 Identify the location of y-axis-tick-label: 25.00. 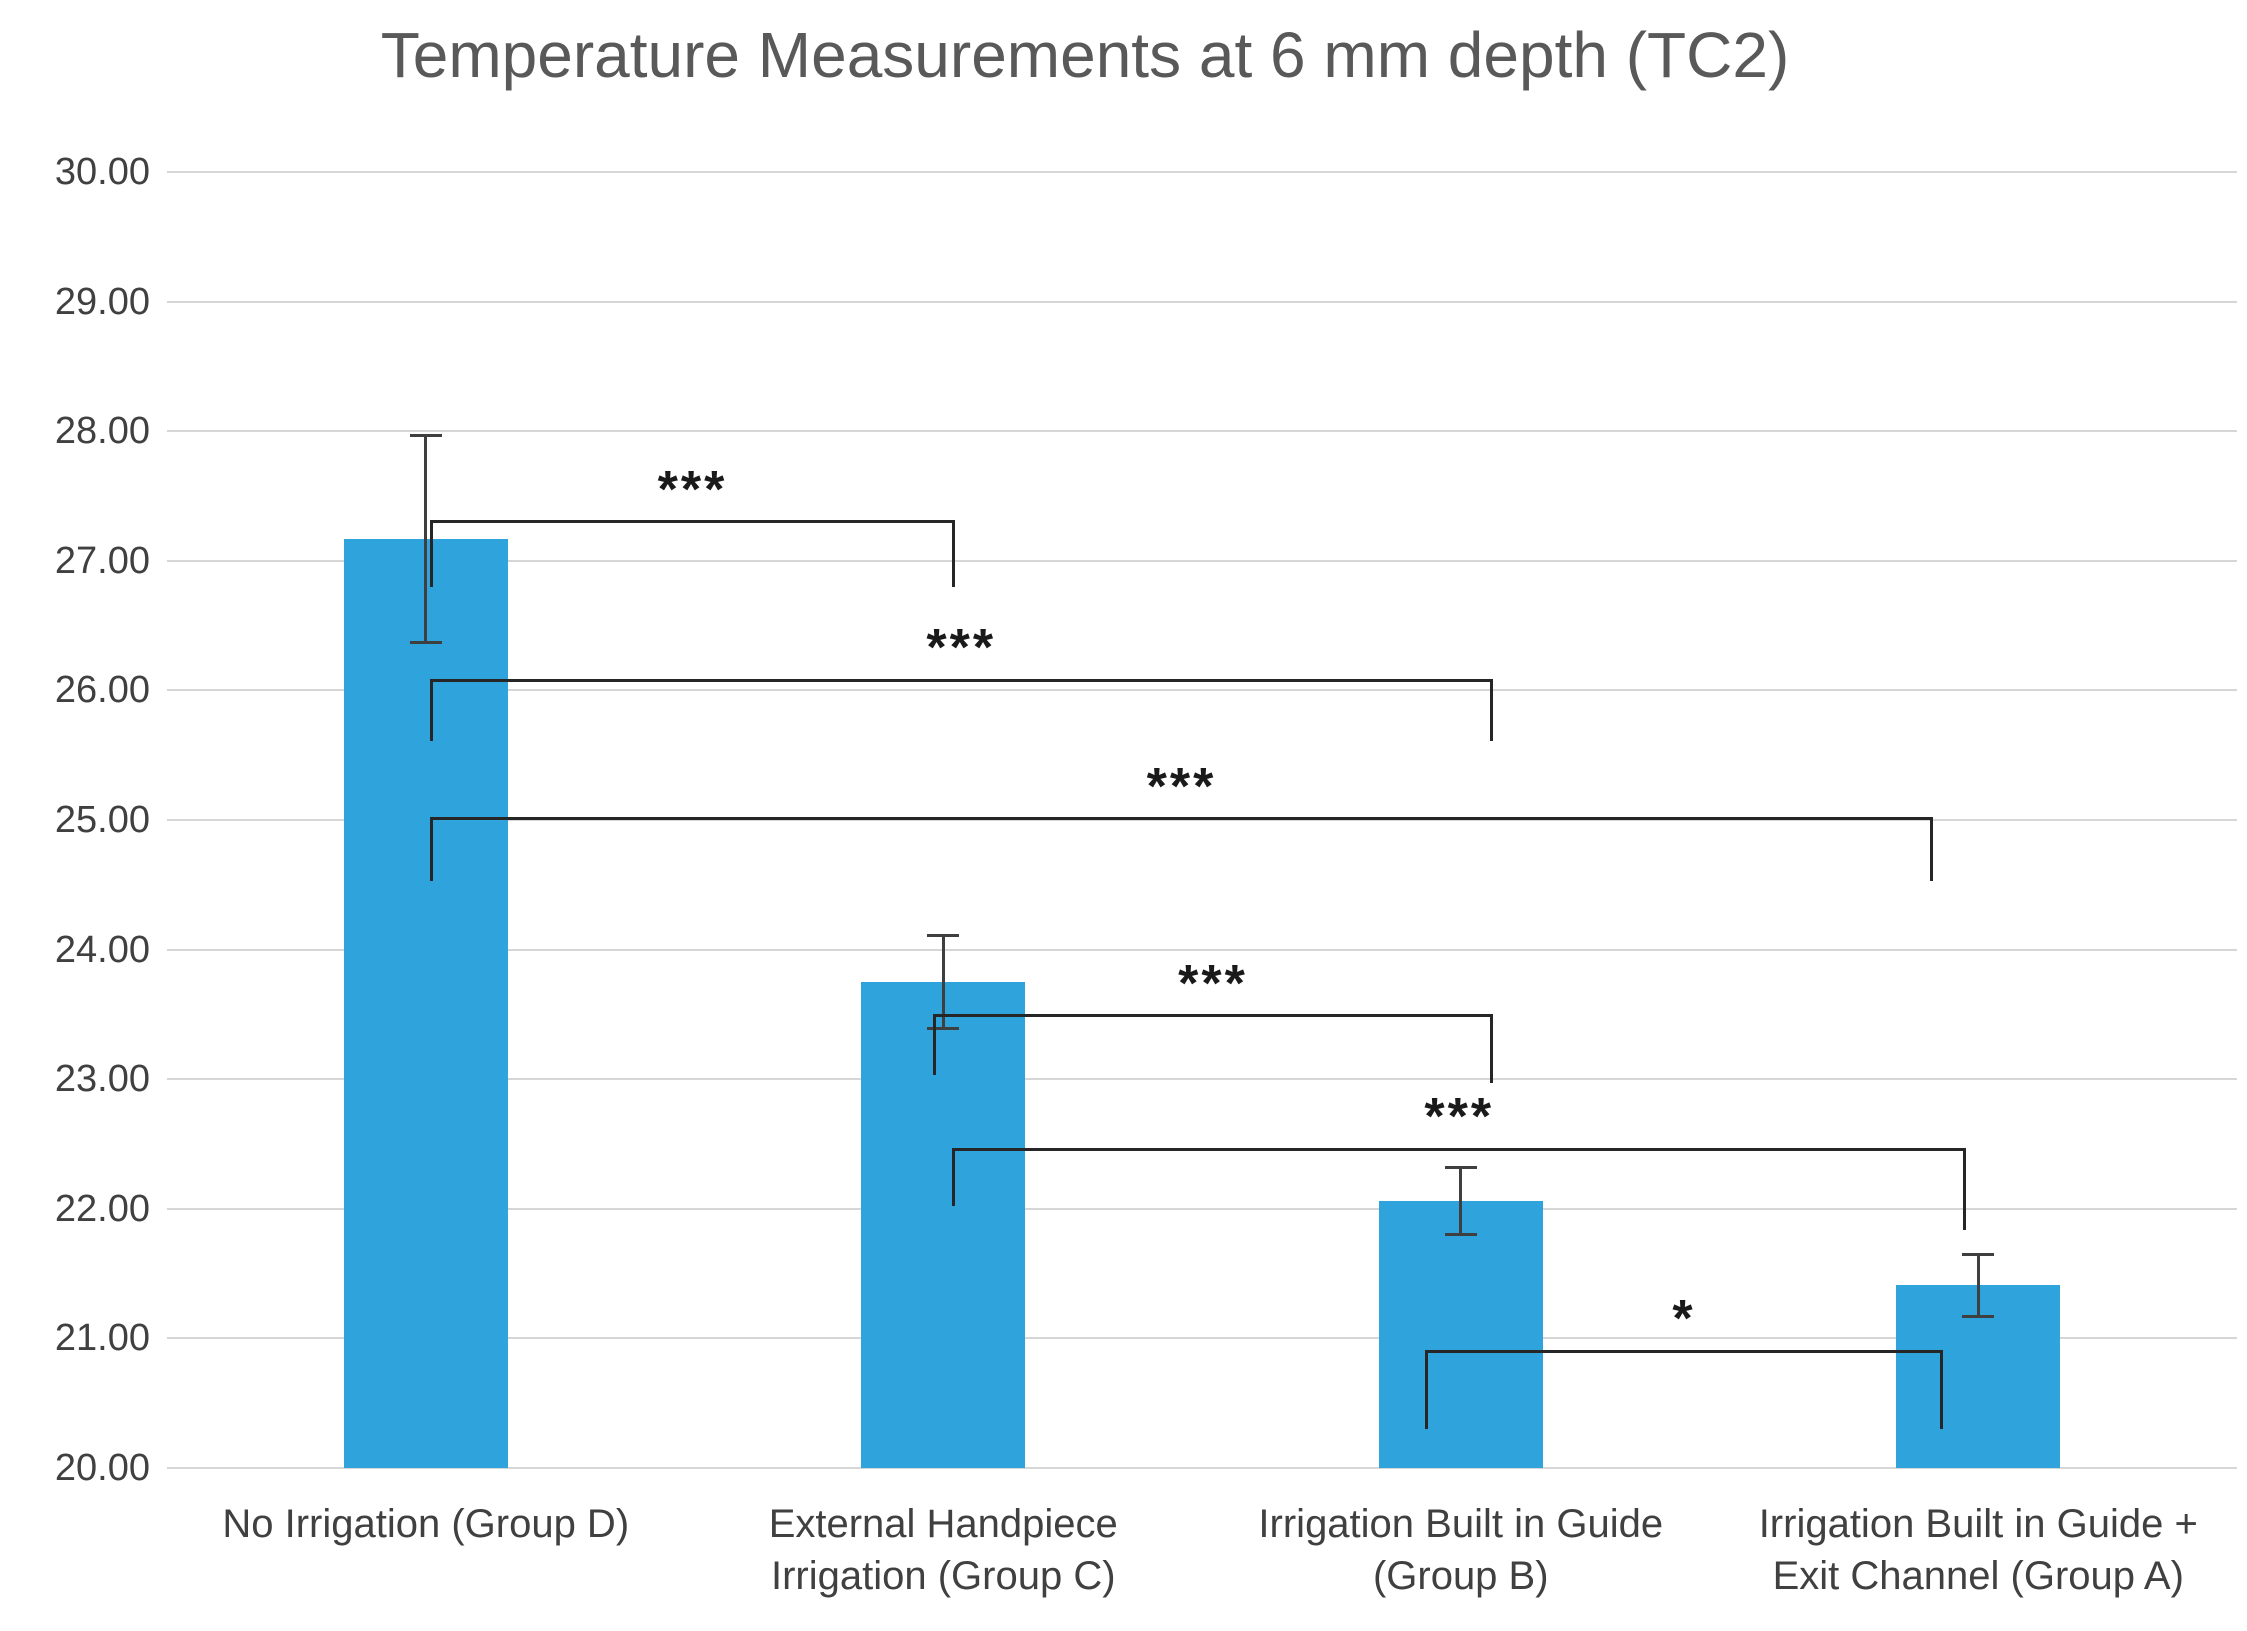
(102, 820).